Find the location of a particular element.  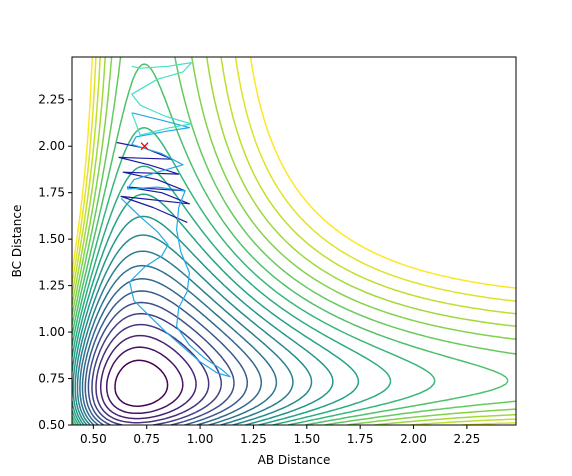

start-marker is located at coordinates (144, 146).